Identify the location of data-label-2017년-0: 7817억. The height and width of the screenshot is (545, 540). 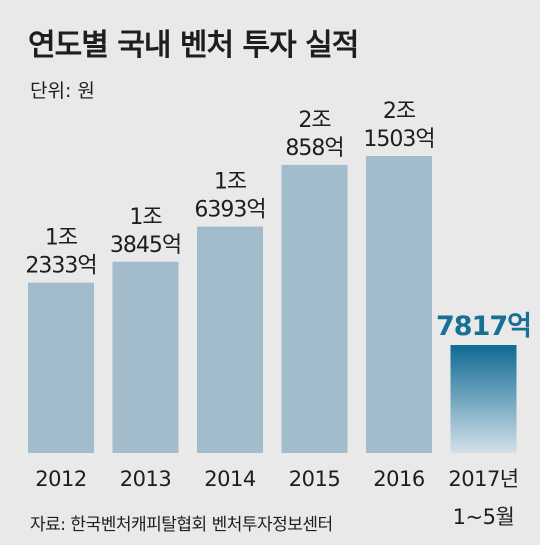
(483, 326).